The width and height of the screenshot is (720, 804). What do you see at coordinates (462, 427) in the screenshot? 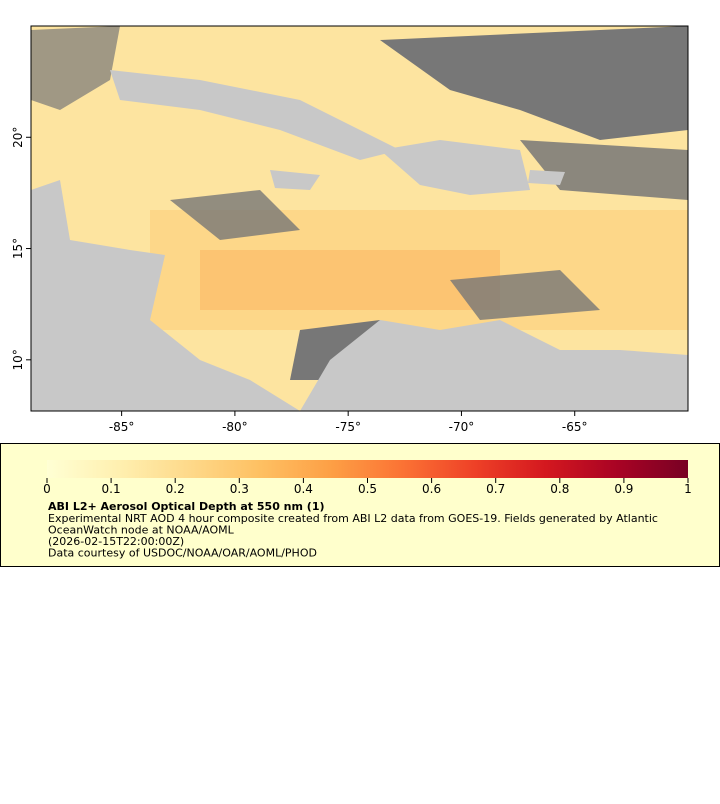
I see `x-tick-label: -70°` at bounding box center [462, 427].